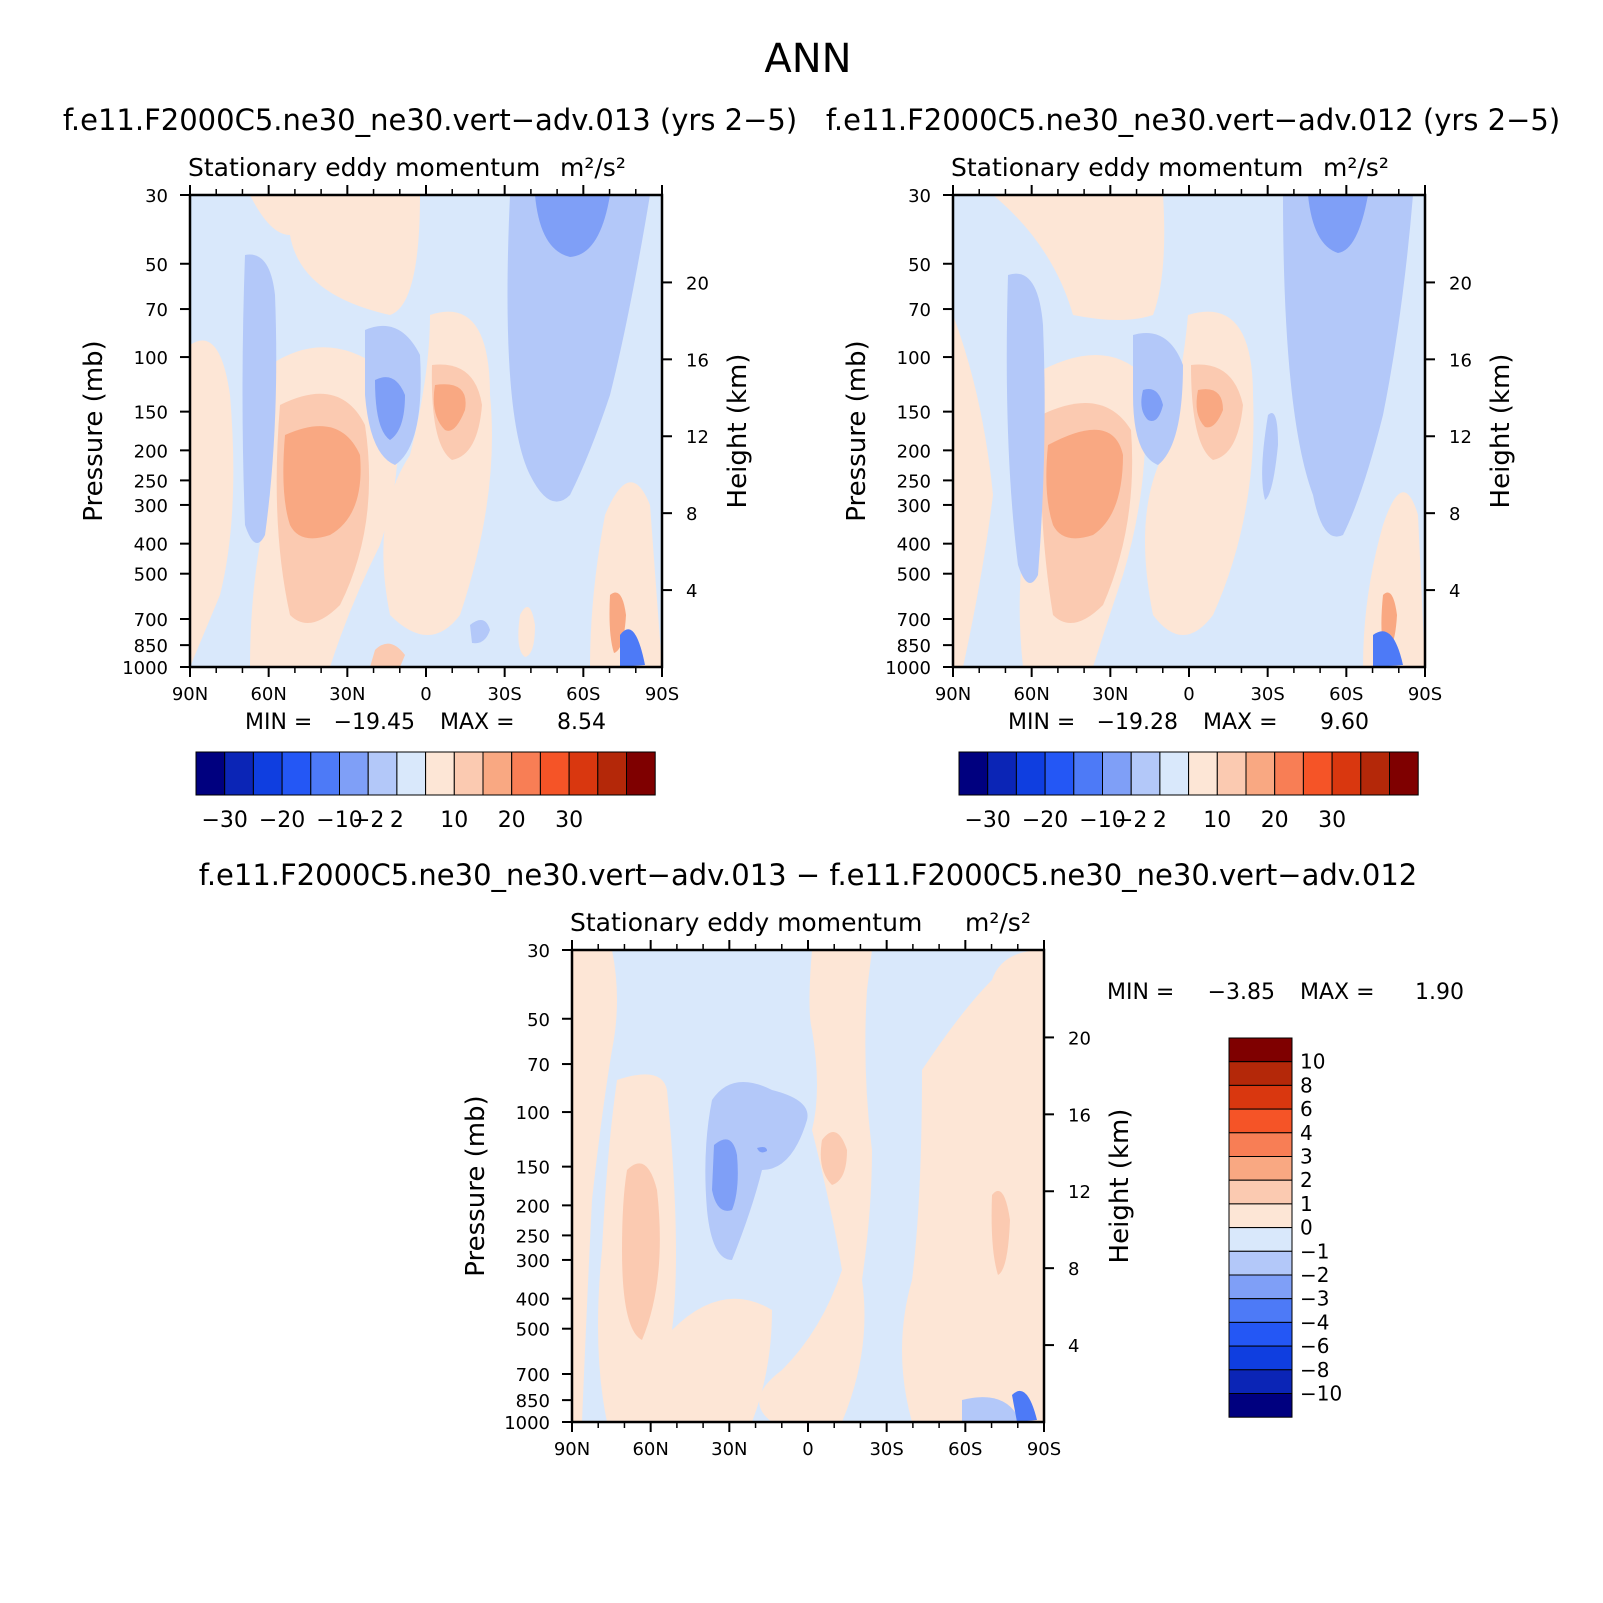 This screenshot has width=1603, height=1603. I want to click on y-axis-right-label: Height (km), so click(1120, 1186).